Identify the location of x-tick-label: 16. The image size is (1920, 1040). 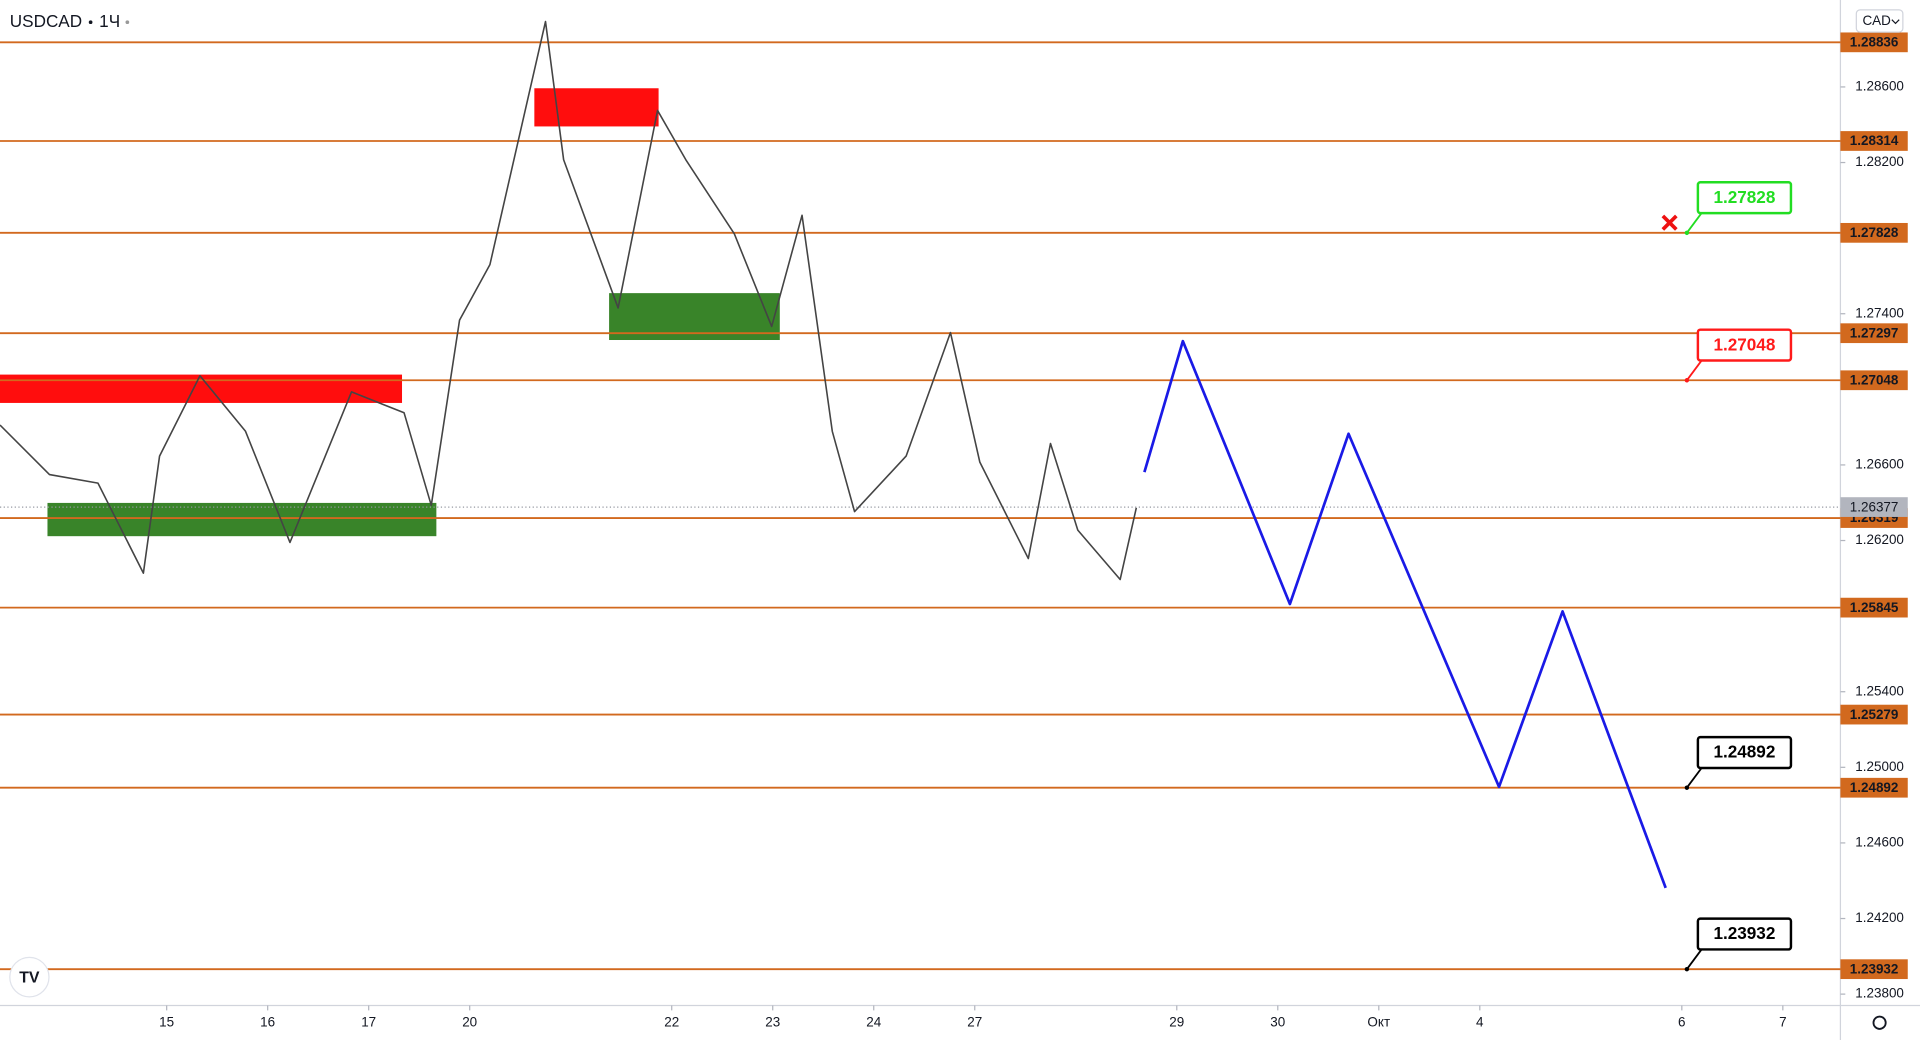
(267, 1021).